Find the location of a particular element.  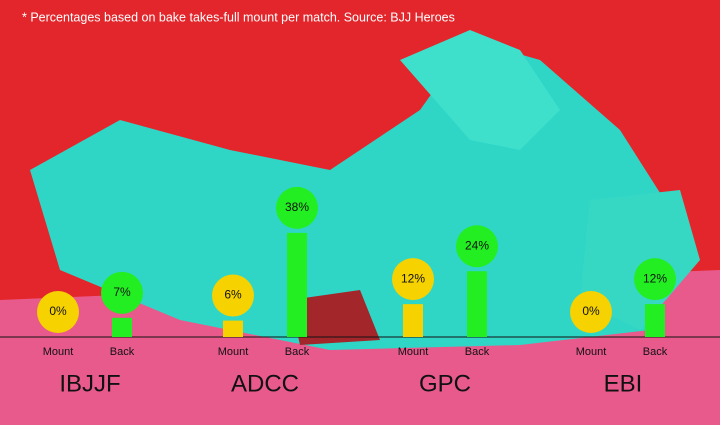

group-label: EBI is located at coordinates (623, 383).